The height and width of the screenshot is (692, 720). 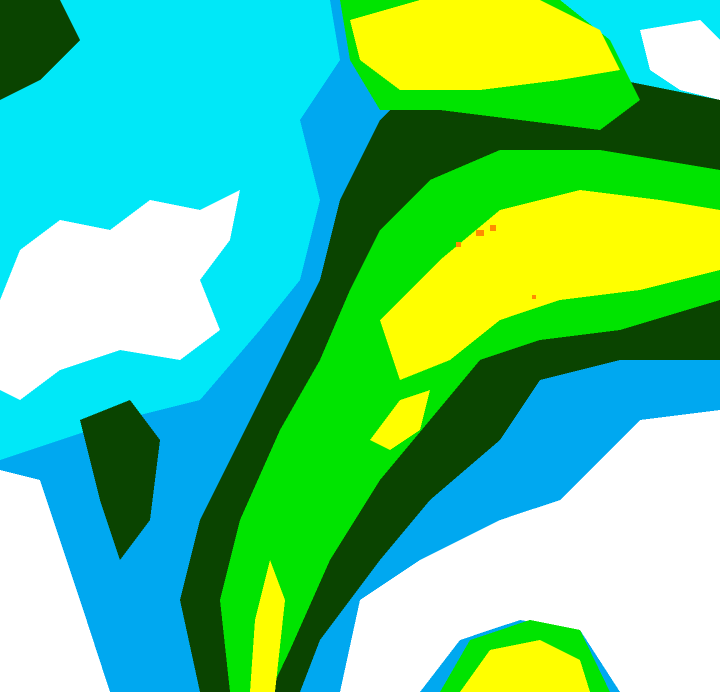 What do you see at coordinates (485, 45) in the screenshot?
I see `heavy-area-north` at bounding box center [485, 45].